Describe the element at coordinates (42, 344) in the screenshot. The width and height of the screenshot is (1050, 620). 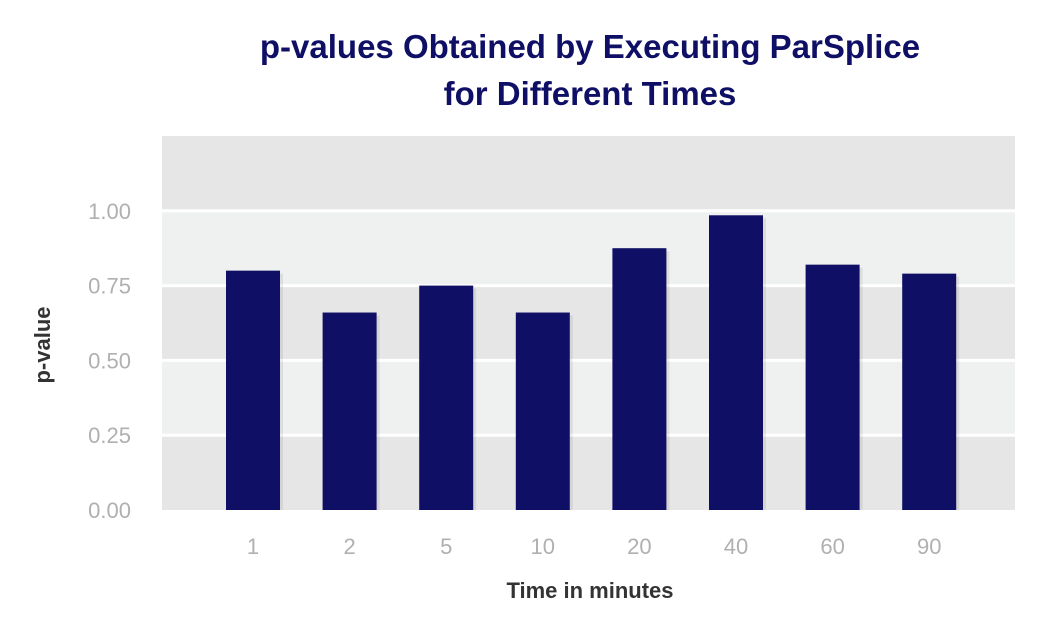
I see `y-axis-title: p-value` at that location.